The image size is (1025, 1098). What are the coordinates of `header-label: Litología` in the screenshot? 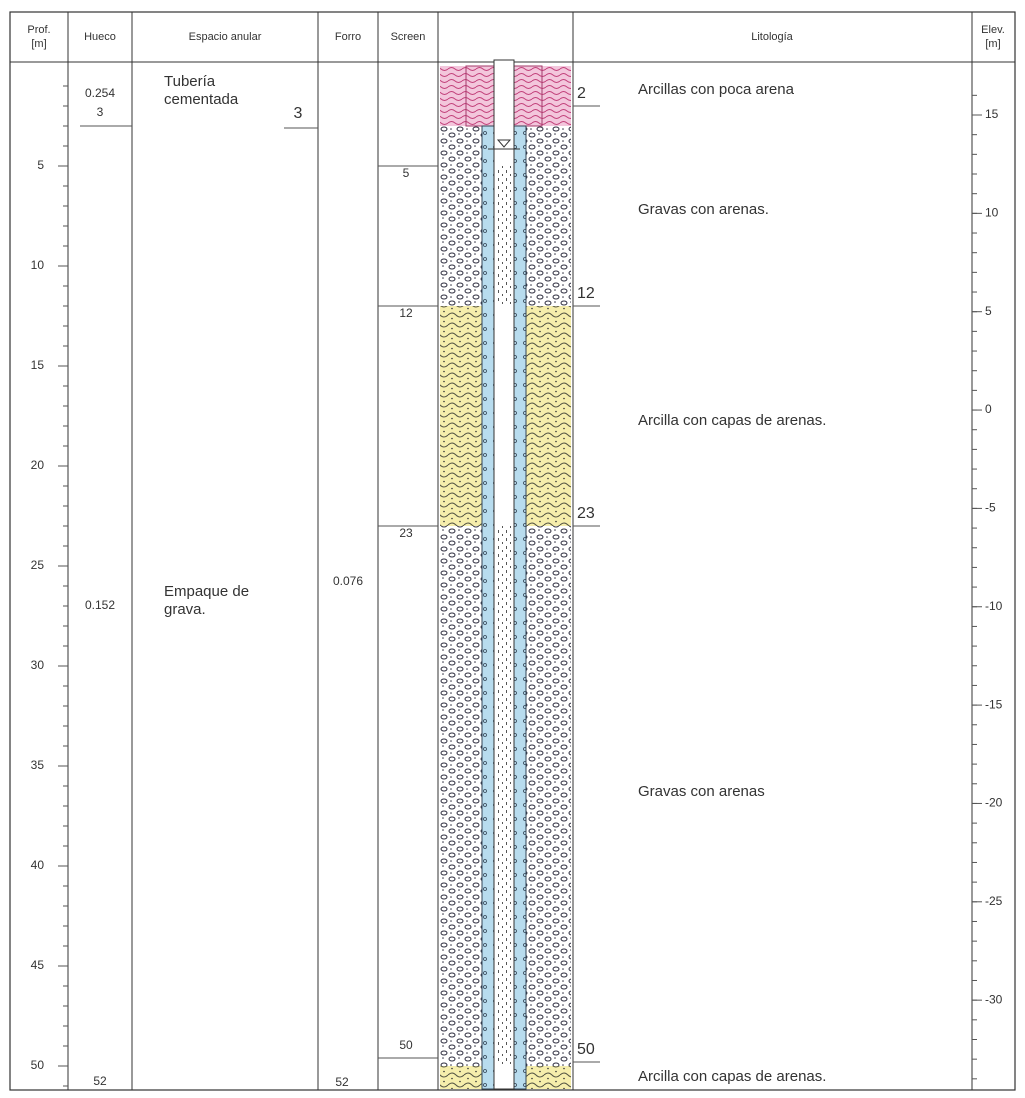 It's located at (772, 37).